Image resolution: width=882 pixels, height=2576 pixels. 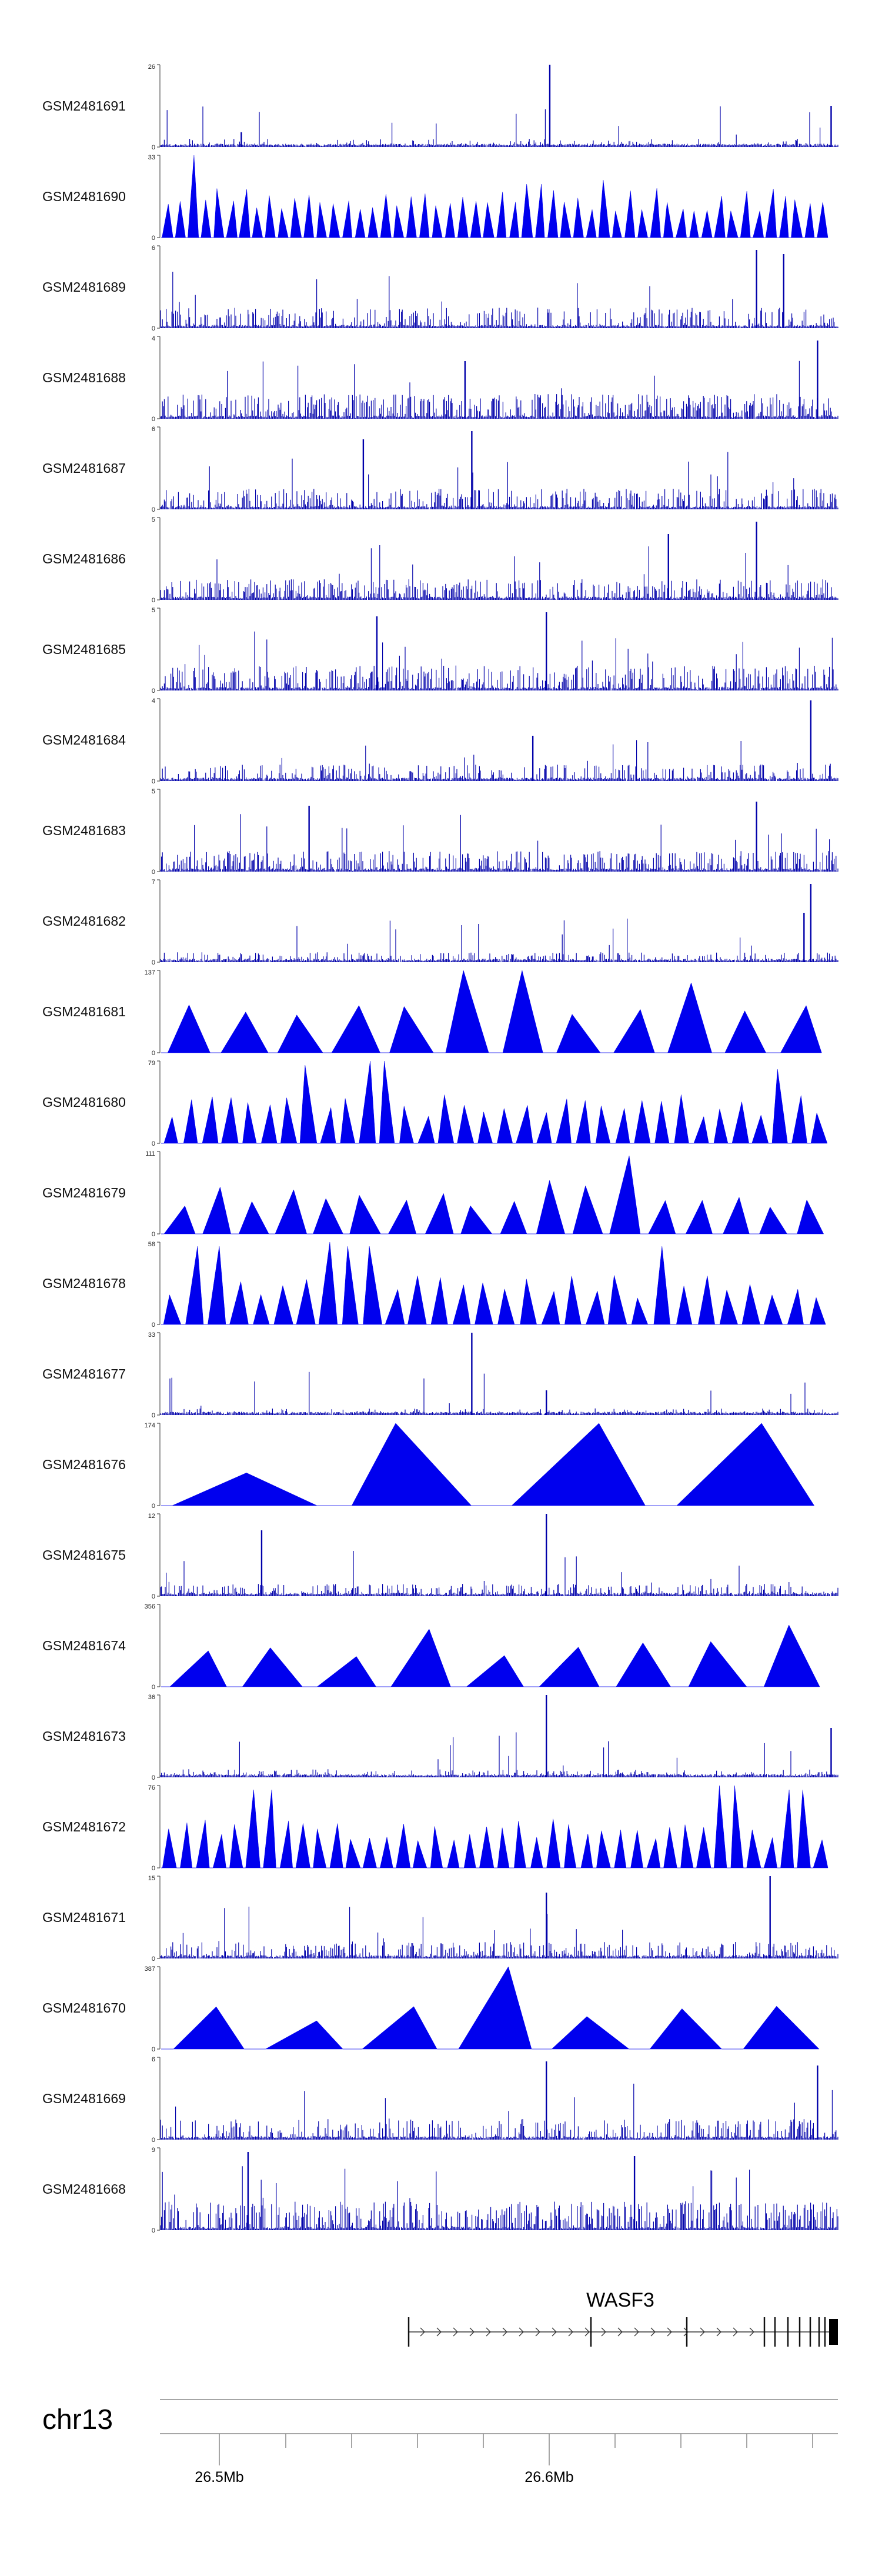 I want to click on track-label: GSM2481670, so click(x=84, y=2008).